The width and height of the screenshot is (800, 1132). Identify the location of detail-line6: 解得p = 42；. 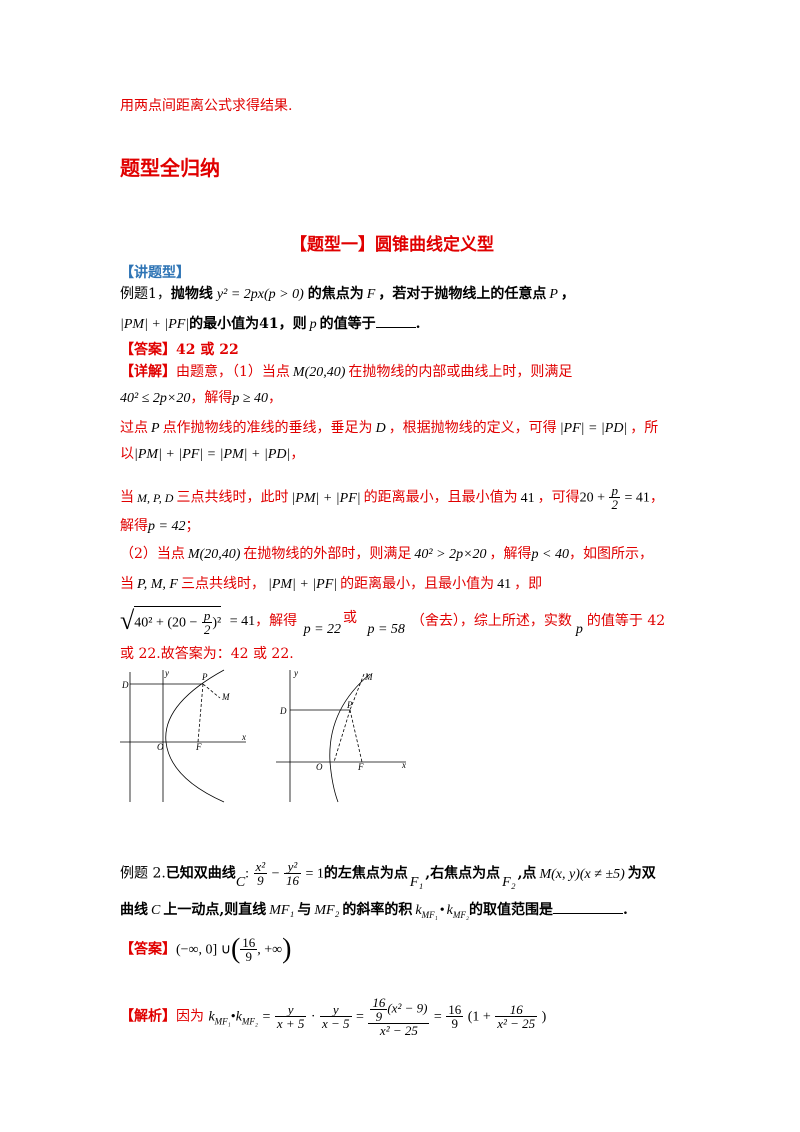
(160, 526).